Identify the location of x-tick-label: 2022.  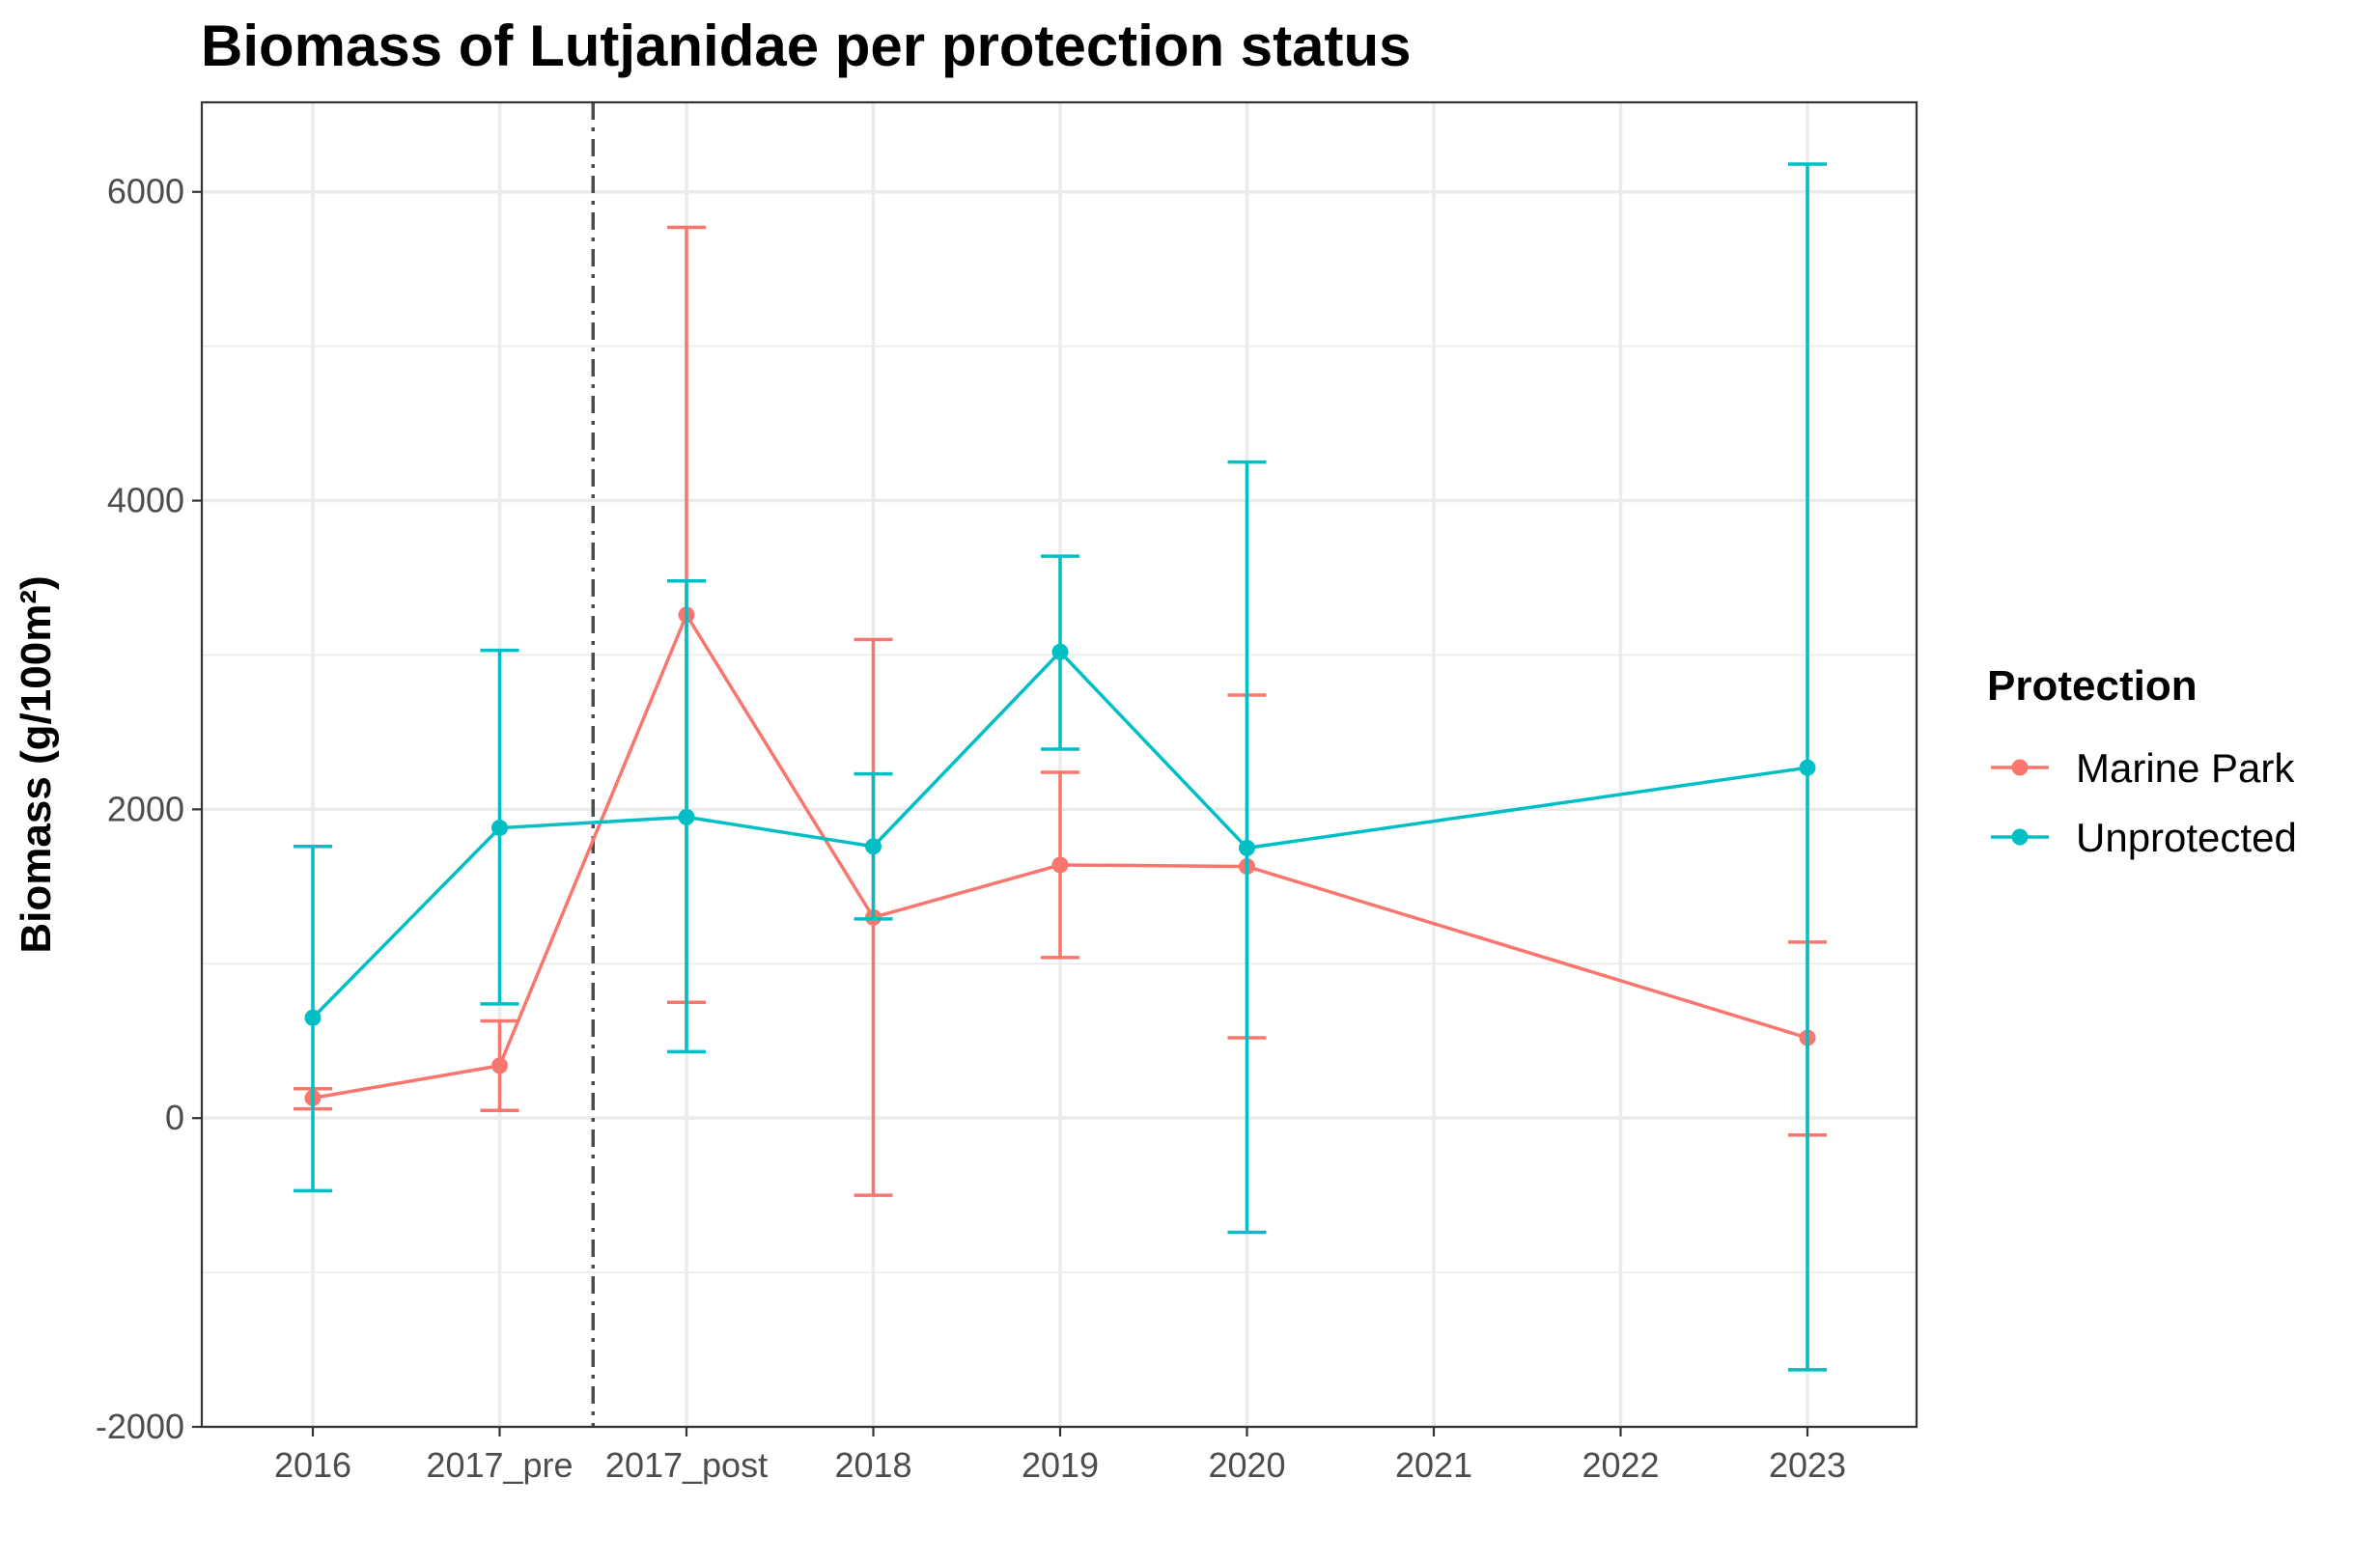
(1621, 1465).